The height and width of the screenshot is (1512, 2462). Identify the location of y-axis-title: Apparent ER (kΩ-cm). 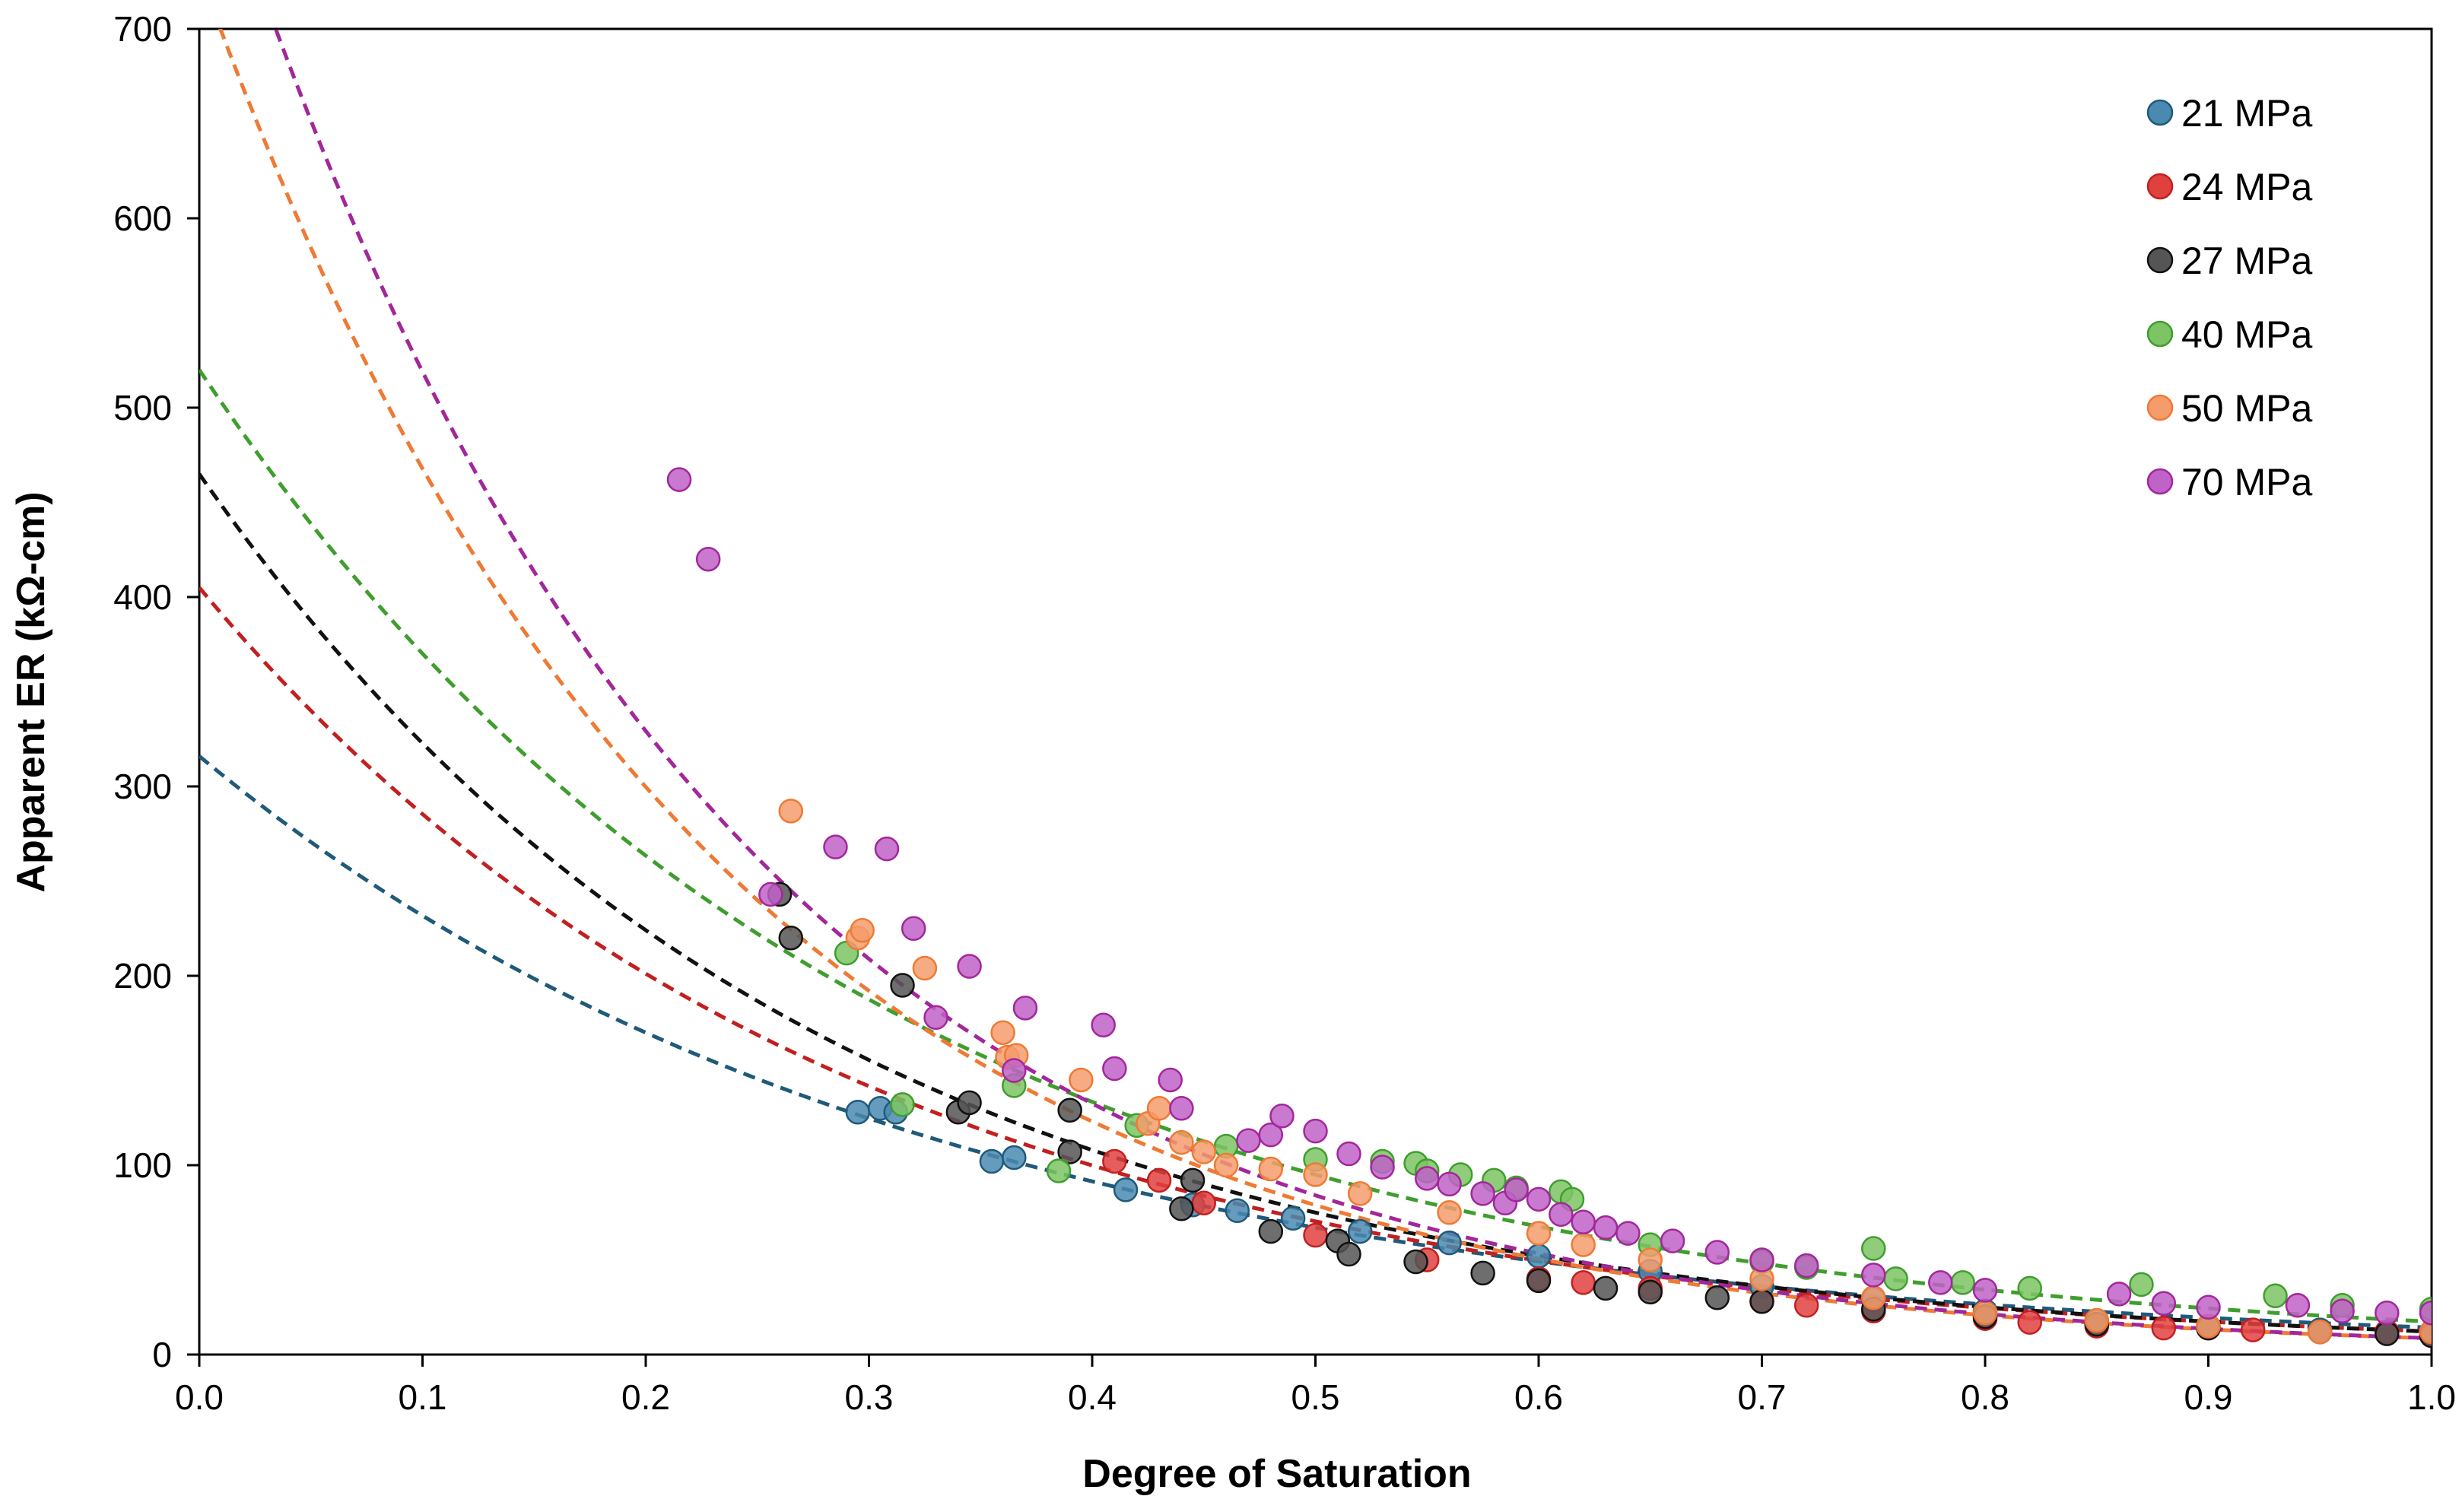
(31, 691).